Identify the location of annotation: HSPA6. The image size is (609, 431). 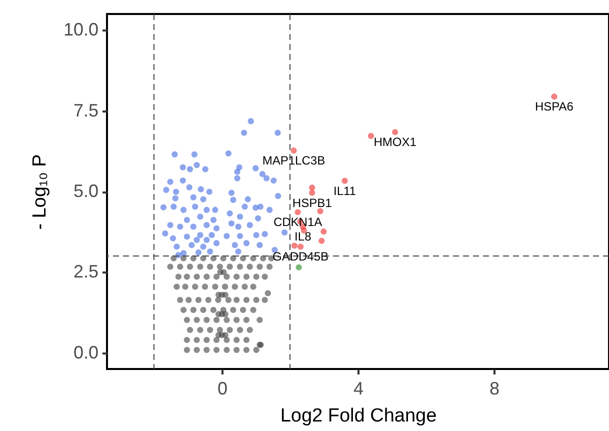
(554, 107).